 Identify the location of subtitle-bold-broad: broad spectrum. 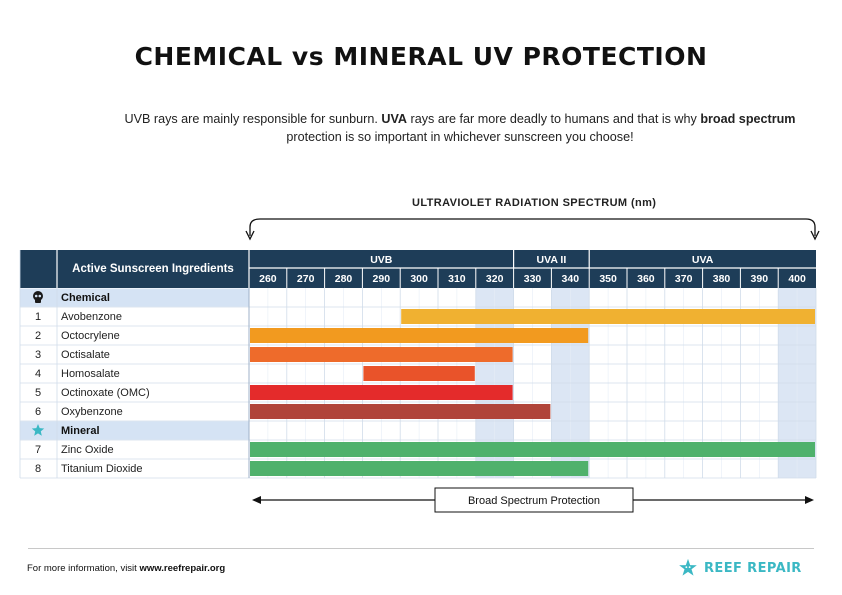
(748, 119).